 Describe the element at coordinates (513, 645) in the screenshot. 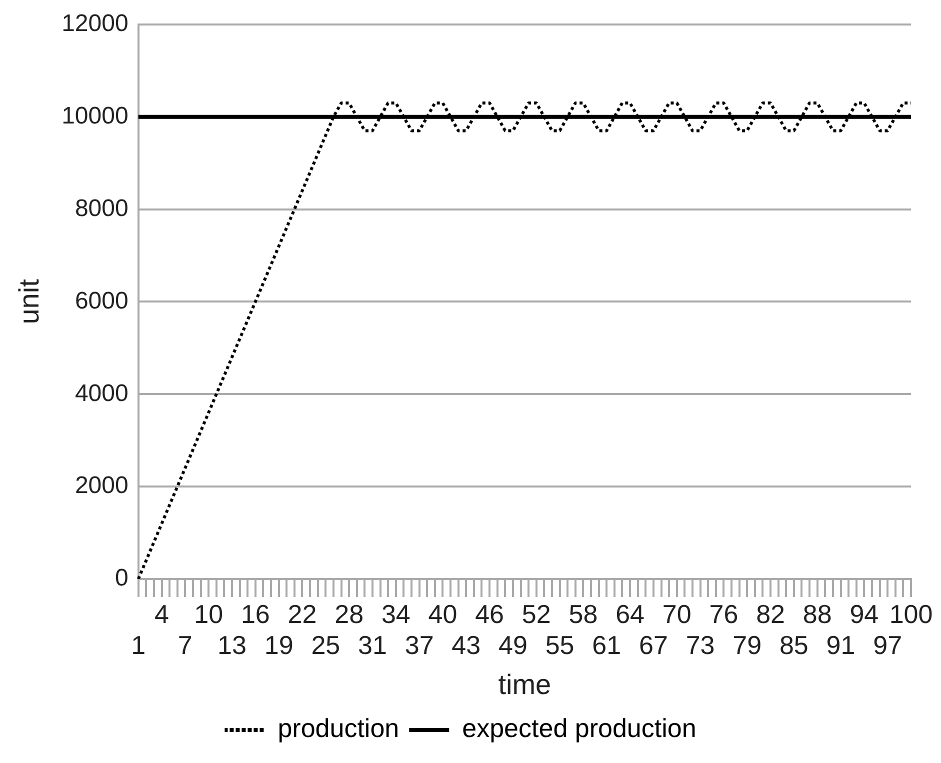

I see `x-tick-label: 49` at that location.